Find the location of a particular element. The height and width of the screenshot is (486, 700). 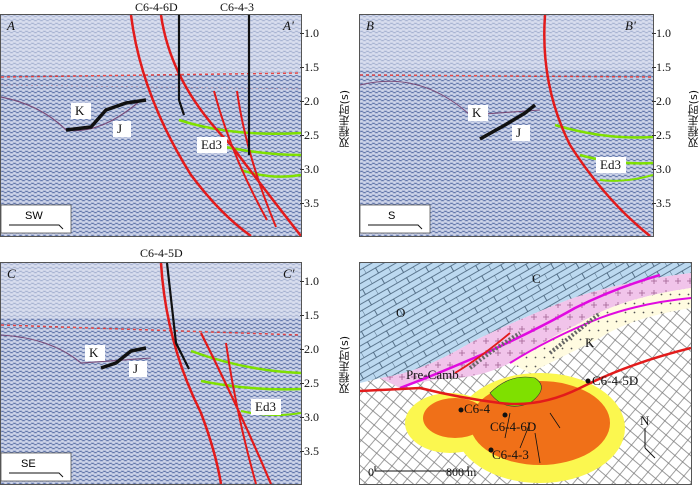

panel-b-right-label: B' is located at coordinates (630, 25).